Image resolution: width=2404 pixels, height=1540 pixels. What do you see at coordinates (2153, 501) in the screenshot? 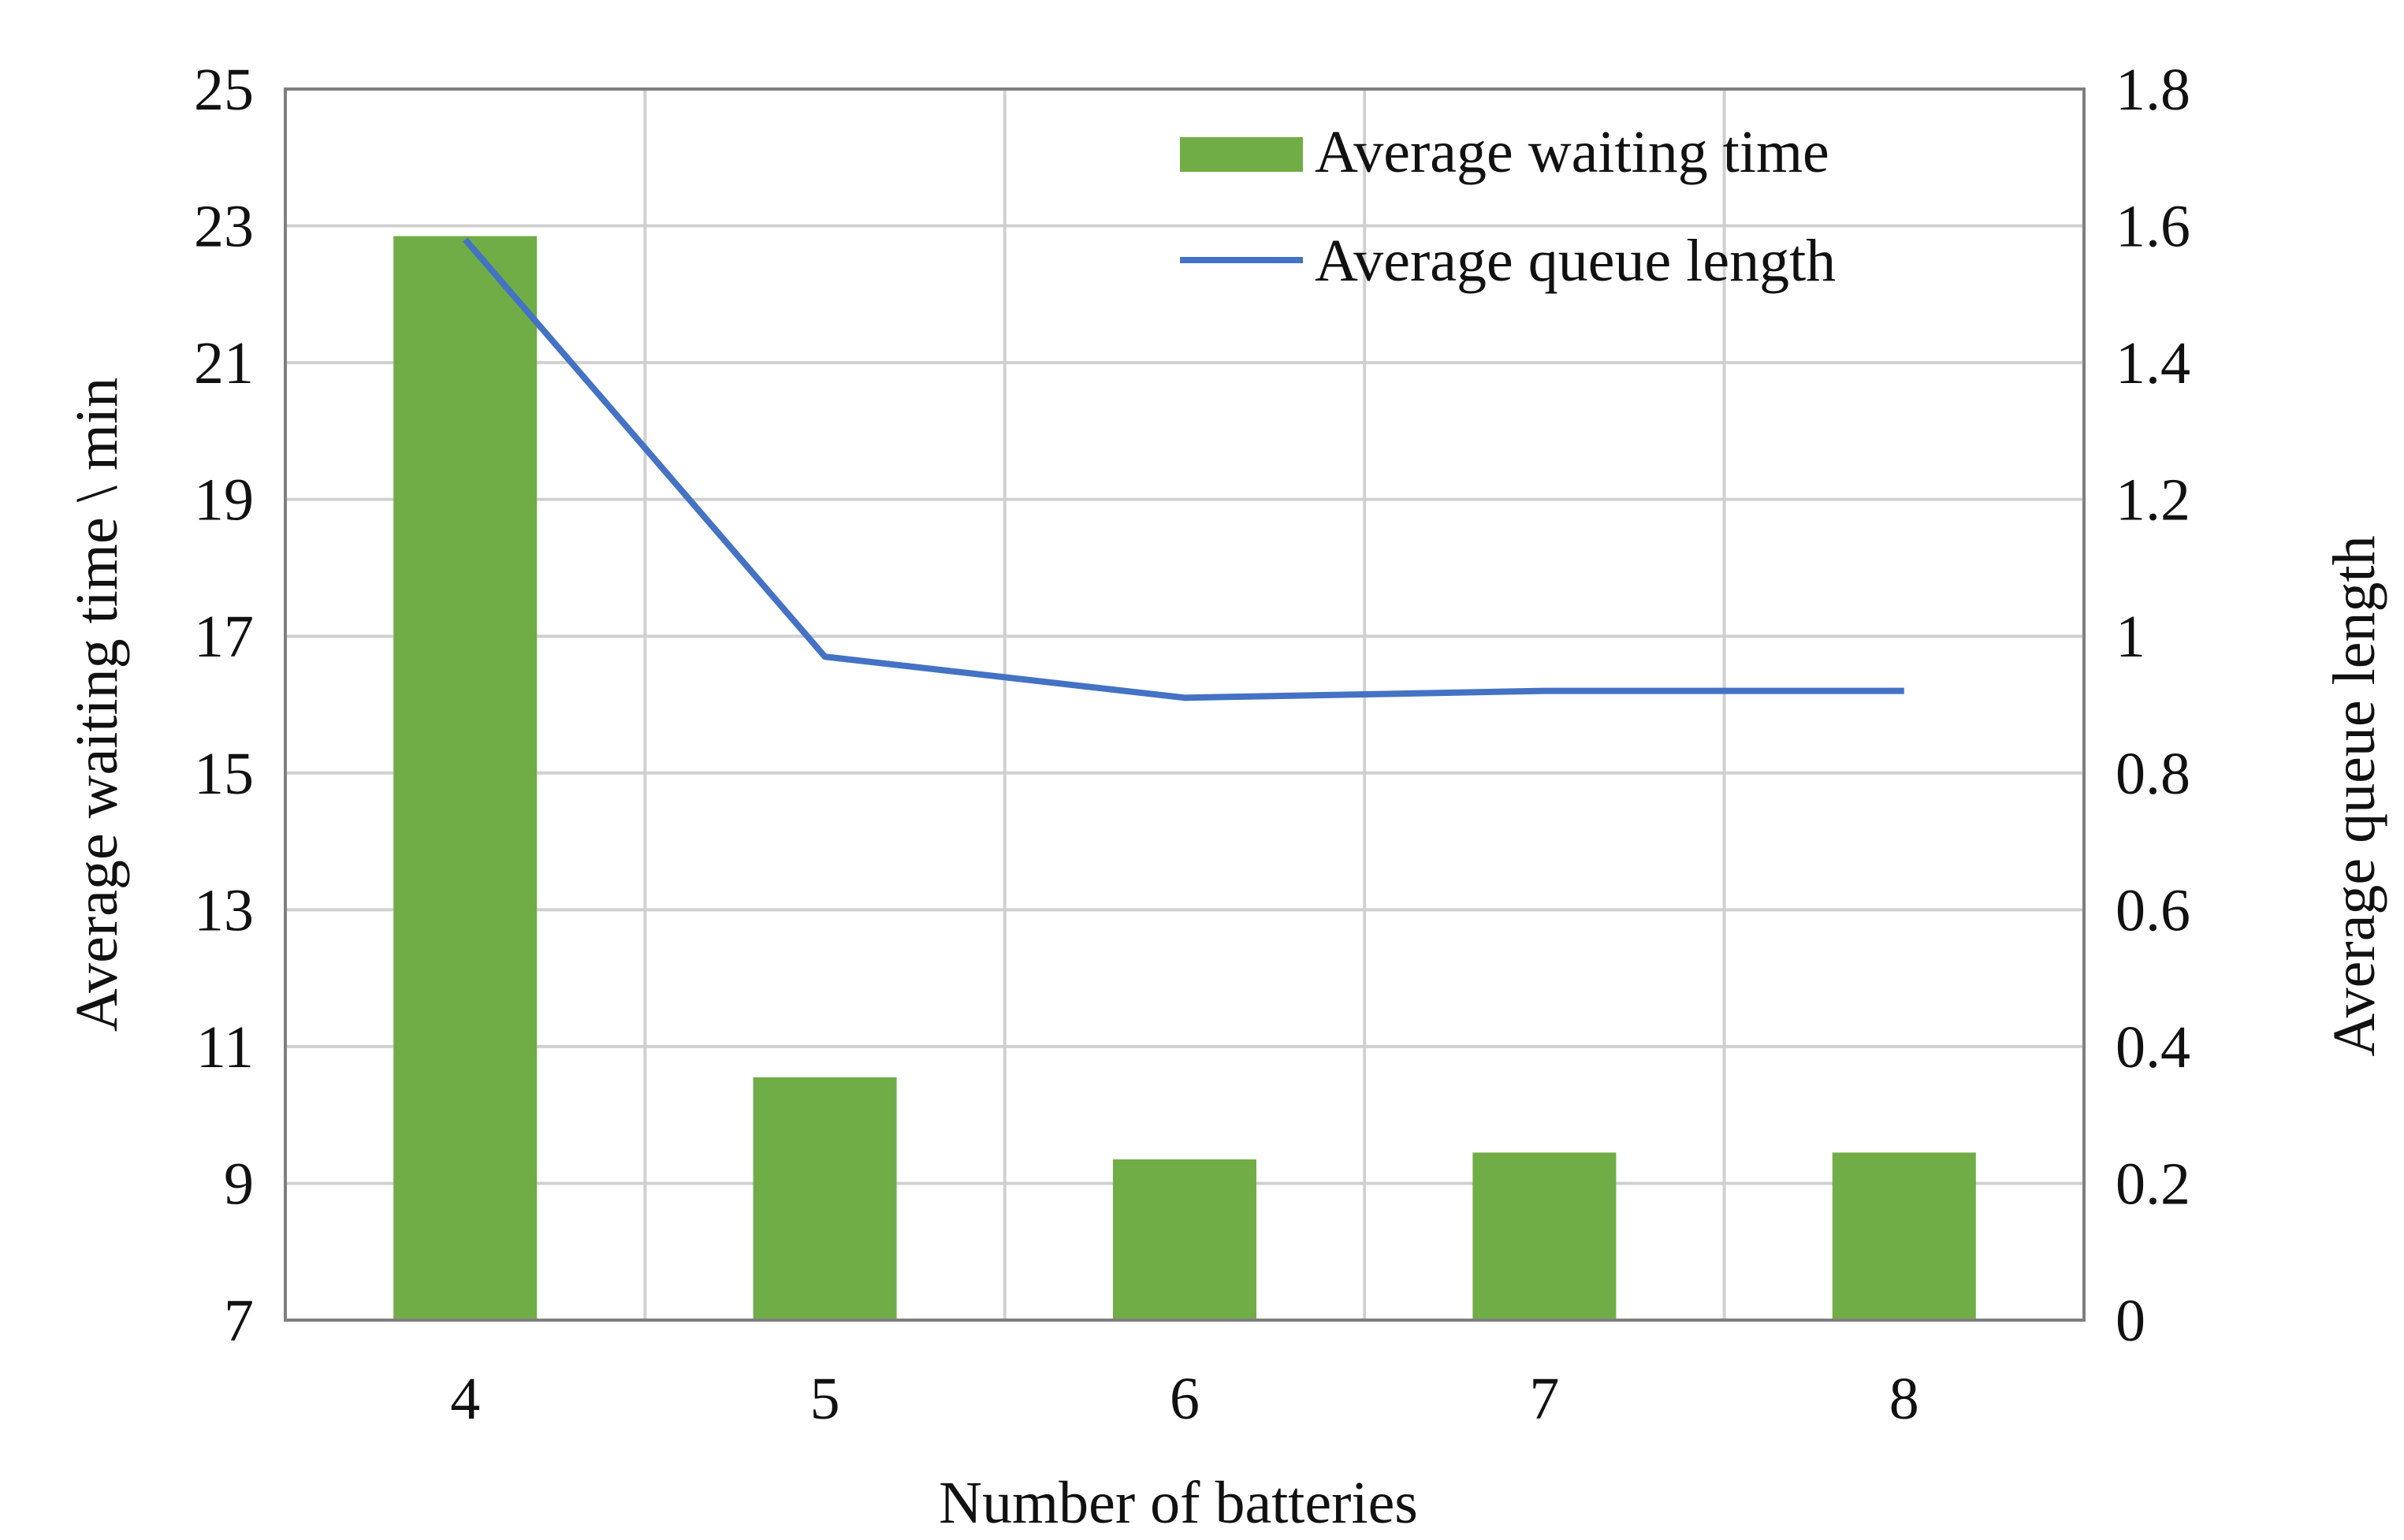
I see `y2-tick-label: 1.2` at bounding box center [2153, 501].